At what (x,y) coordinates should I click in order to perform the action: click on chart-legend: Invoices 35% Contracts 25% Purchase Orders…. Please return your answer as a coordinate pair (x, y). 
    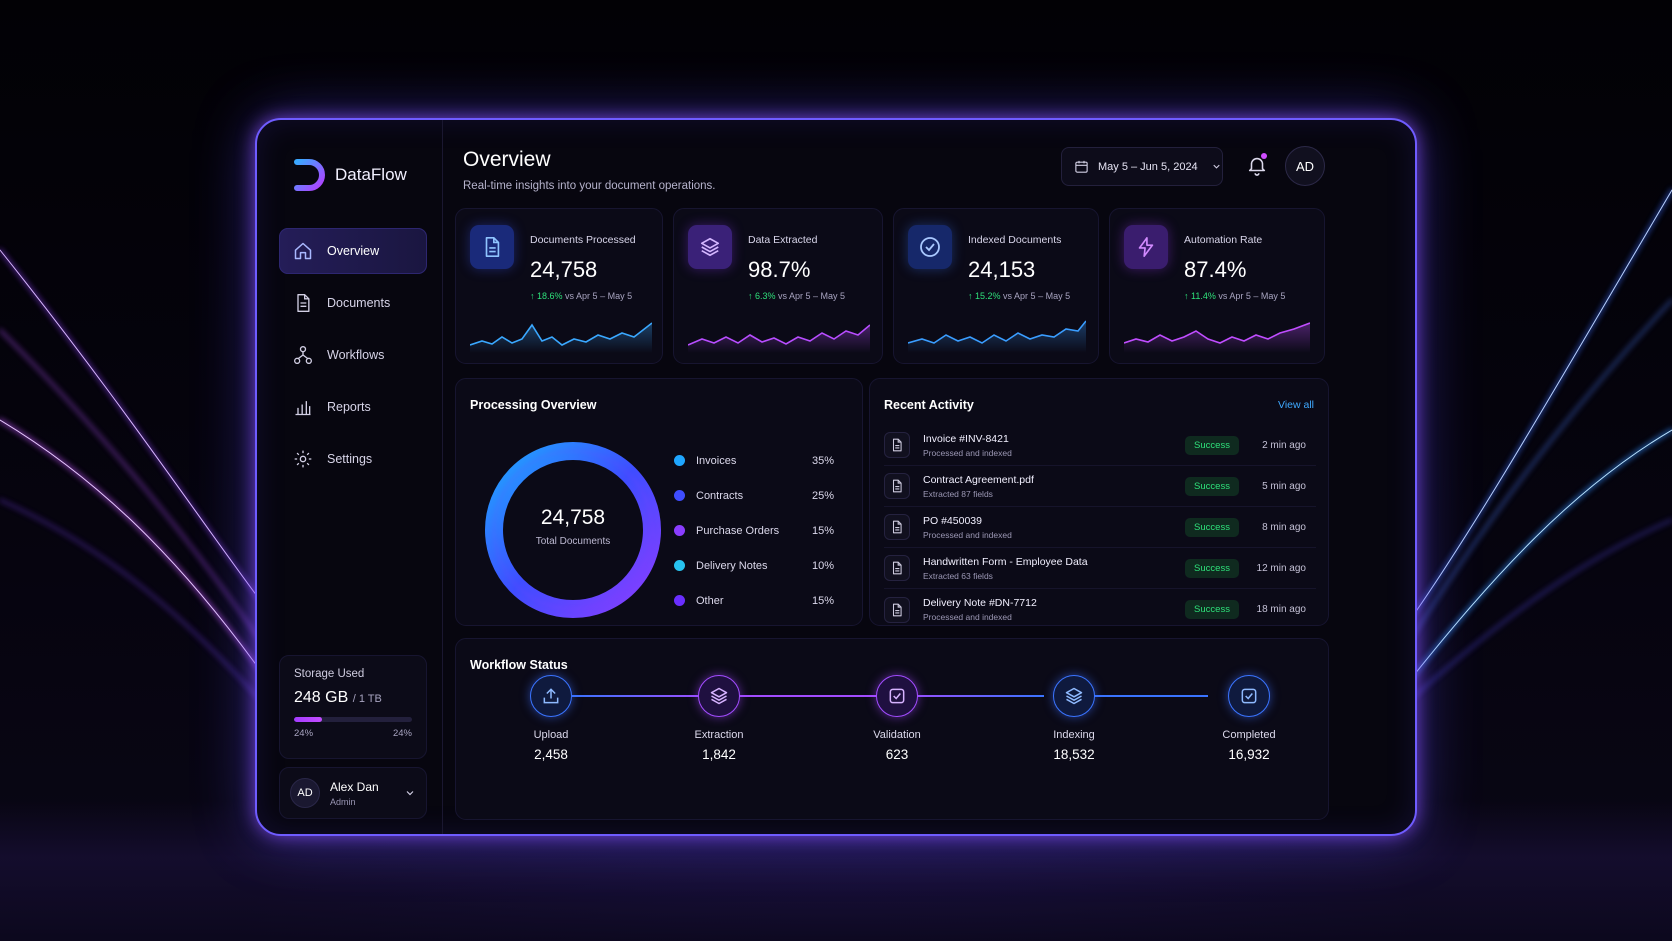
    Looking at the image, I should click on (754, 530).